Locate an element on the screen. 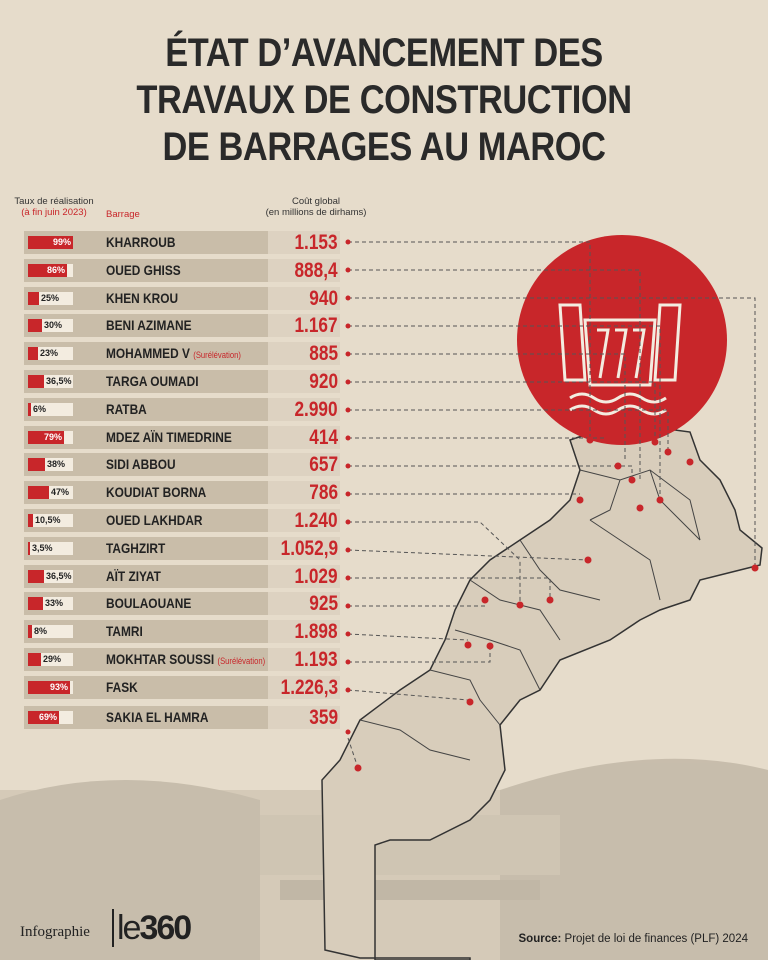 The image size is (768, 960). cost-cell: 888,4 is located at coordinates (304, 270).